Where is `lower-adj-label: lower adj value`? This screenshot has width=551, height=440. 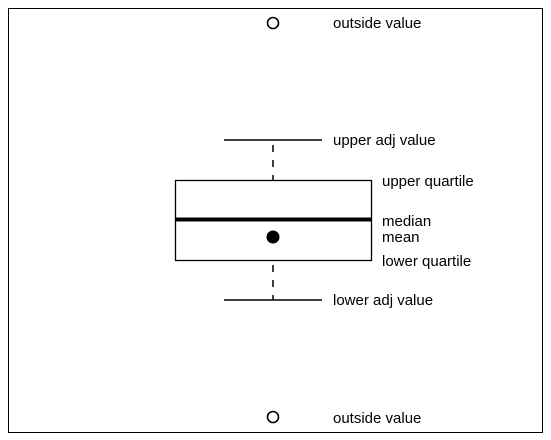 lower-adj-label: lower adj value is located at coordinates (383, 300).